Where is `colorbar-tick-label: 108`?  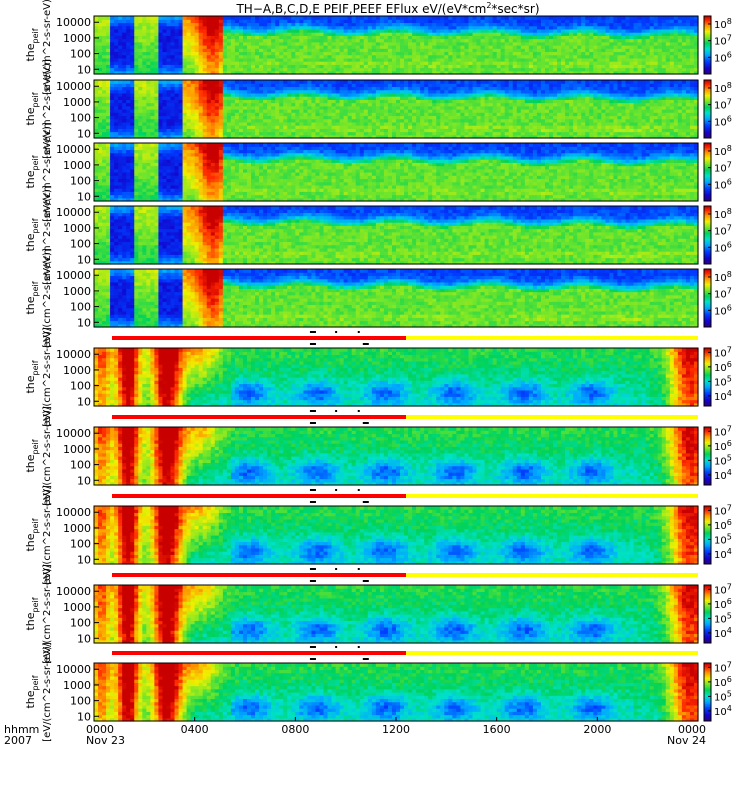 colorbar-tick-label: 108 is located at coordinates (723, 24).